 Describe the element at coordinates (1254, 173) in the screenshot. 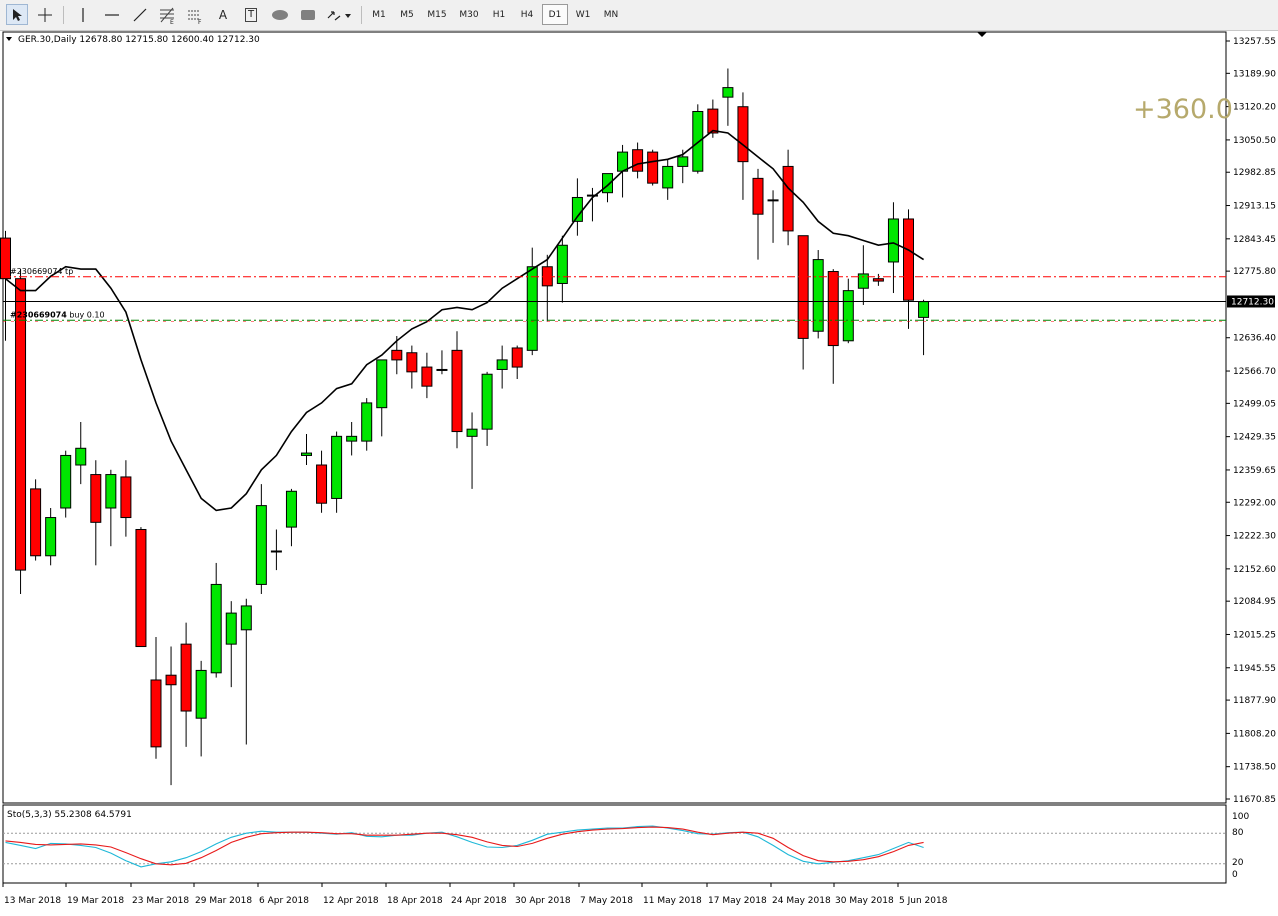

I see `price-tick-label: 12982.85` at that location.